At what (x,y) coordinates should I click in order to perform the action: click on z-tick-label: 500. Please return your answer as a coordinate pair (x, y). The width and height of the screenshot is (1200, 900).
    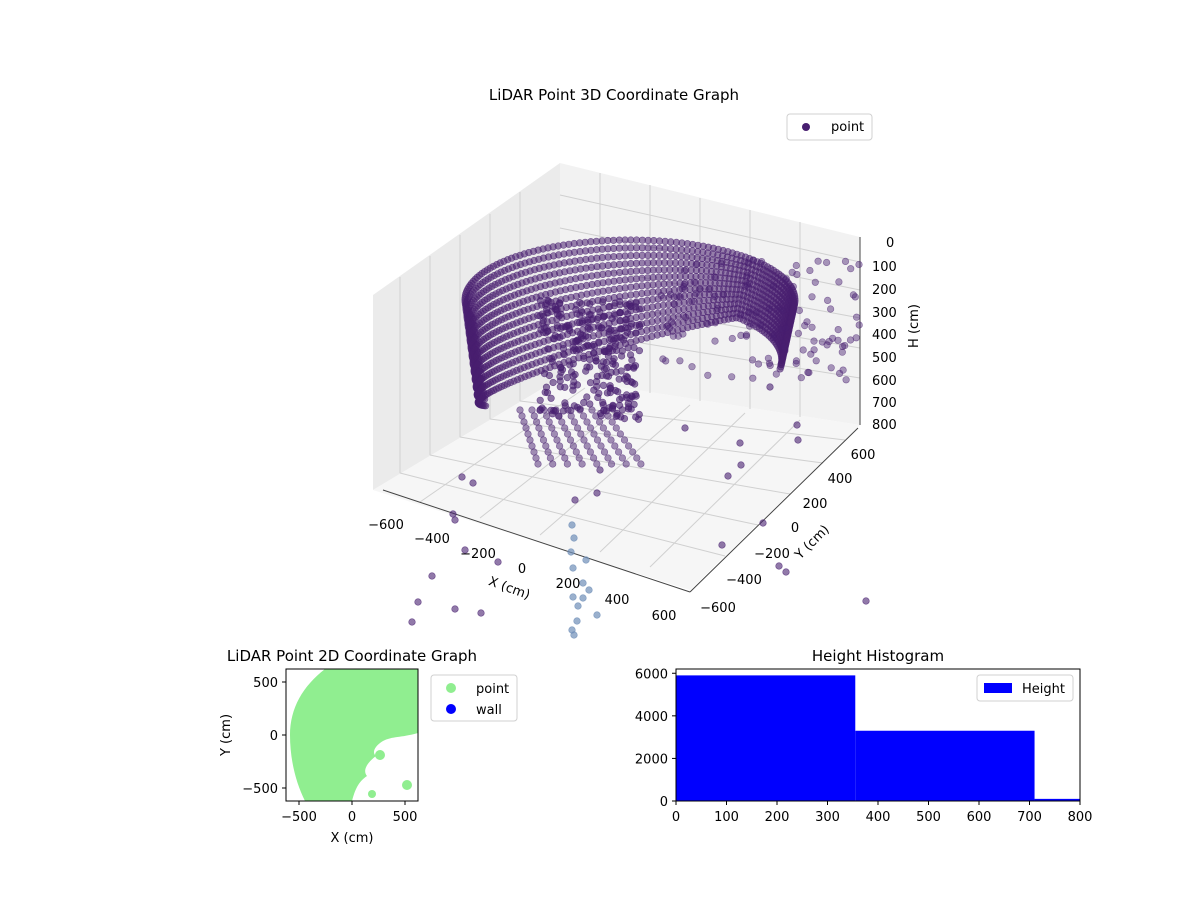
    Looking at the image, I should click on (884, 358).